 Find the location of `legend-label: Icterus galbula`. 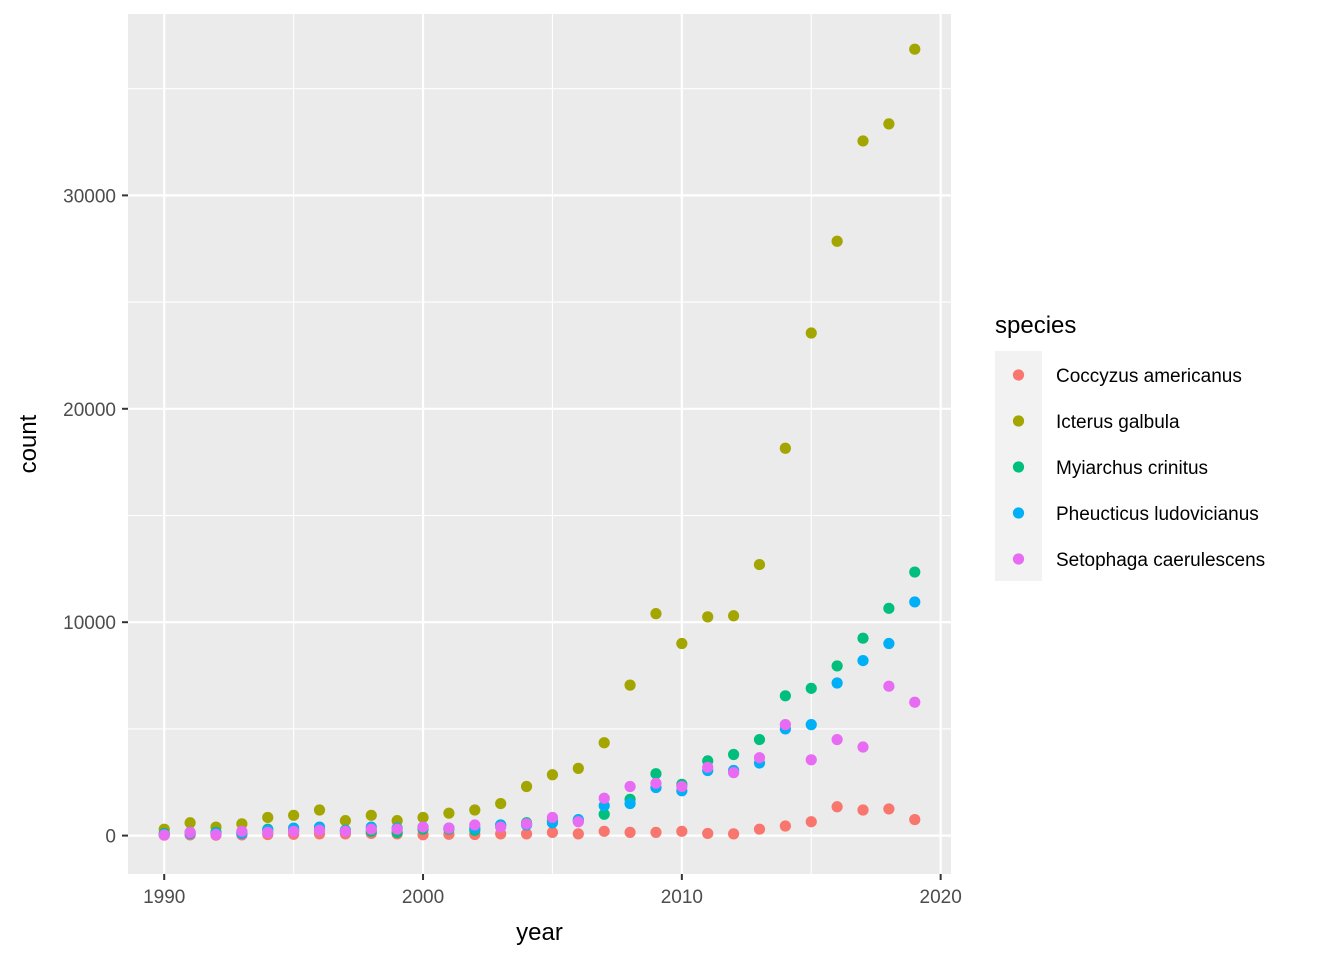

legend-label: Icterus galbula is located at coordinates (1118, 422).